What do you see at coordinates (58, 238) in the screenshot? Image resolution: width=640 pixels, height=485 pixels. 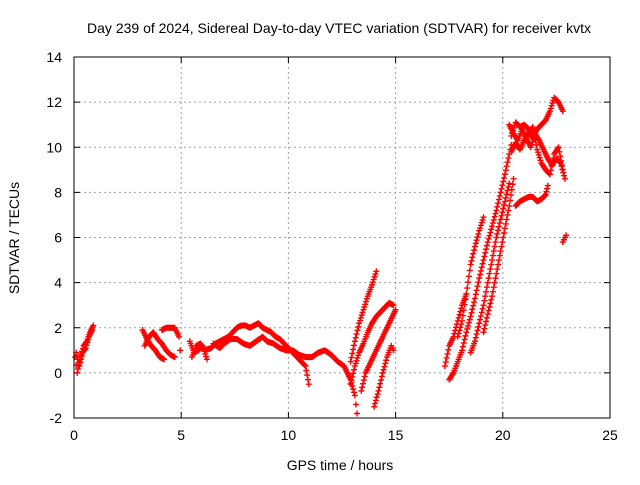 I see `y-tick-label: 6` at bounding box center [58, 238].